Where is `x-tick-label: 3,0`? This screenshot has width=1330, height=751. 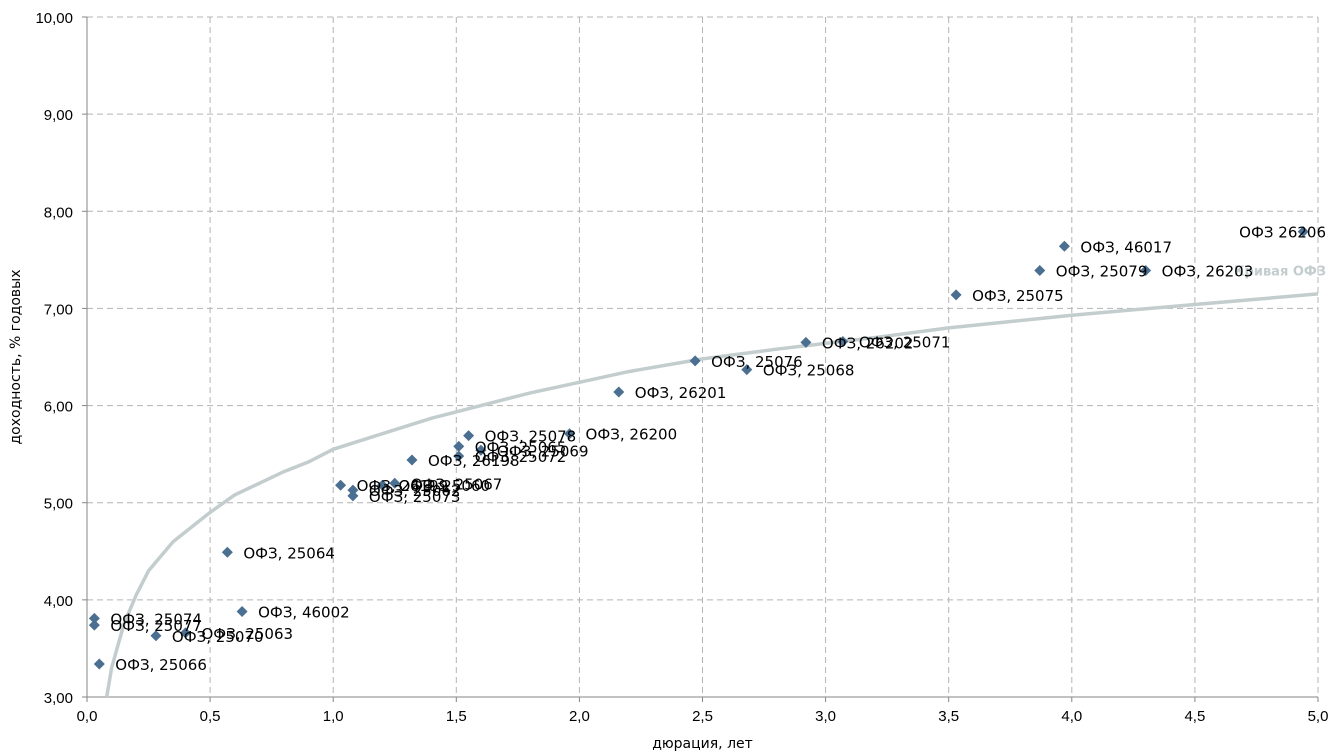 x-tick-label: 3,0 is located at coordinates (825, 716).